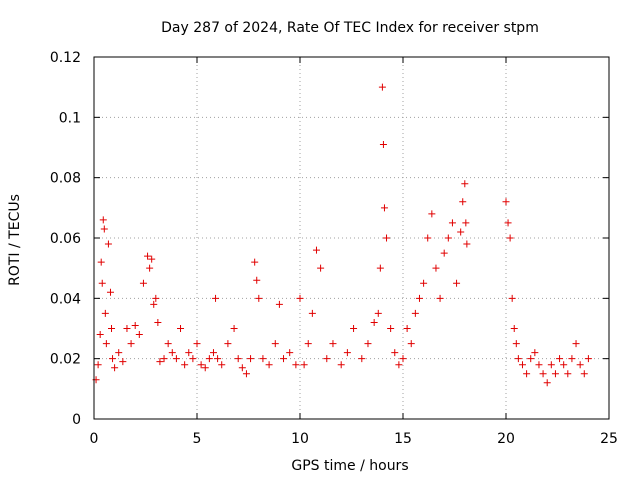 The image size is (640, 484). Describe the element at coordinates (300, 439) in the screenshot. I see `x-tick-label: 10` at that location.